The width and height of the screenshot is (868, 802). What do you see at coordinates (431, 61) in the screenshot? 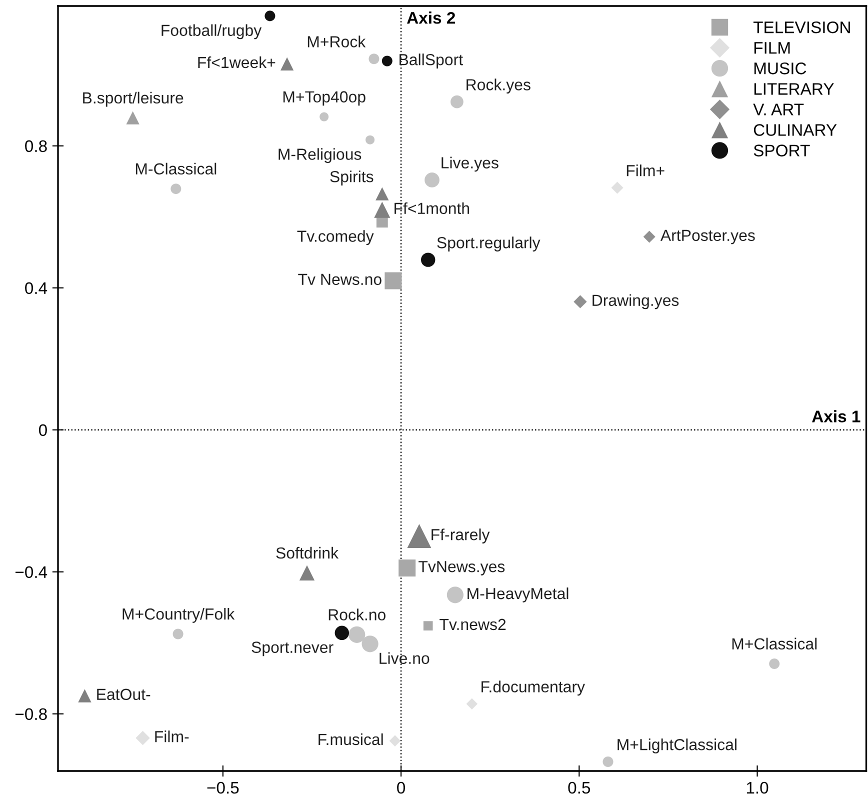
I see `data-label: BallSport` at bounding box center [431, 61].